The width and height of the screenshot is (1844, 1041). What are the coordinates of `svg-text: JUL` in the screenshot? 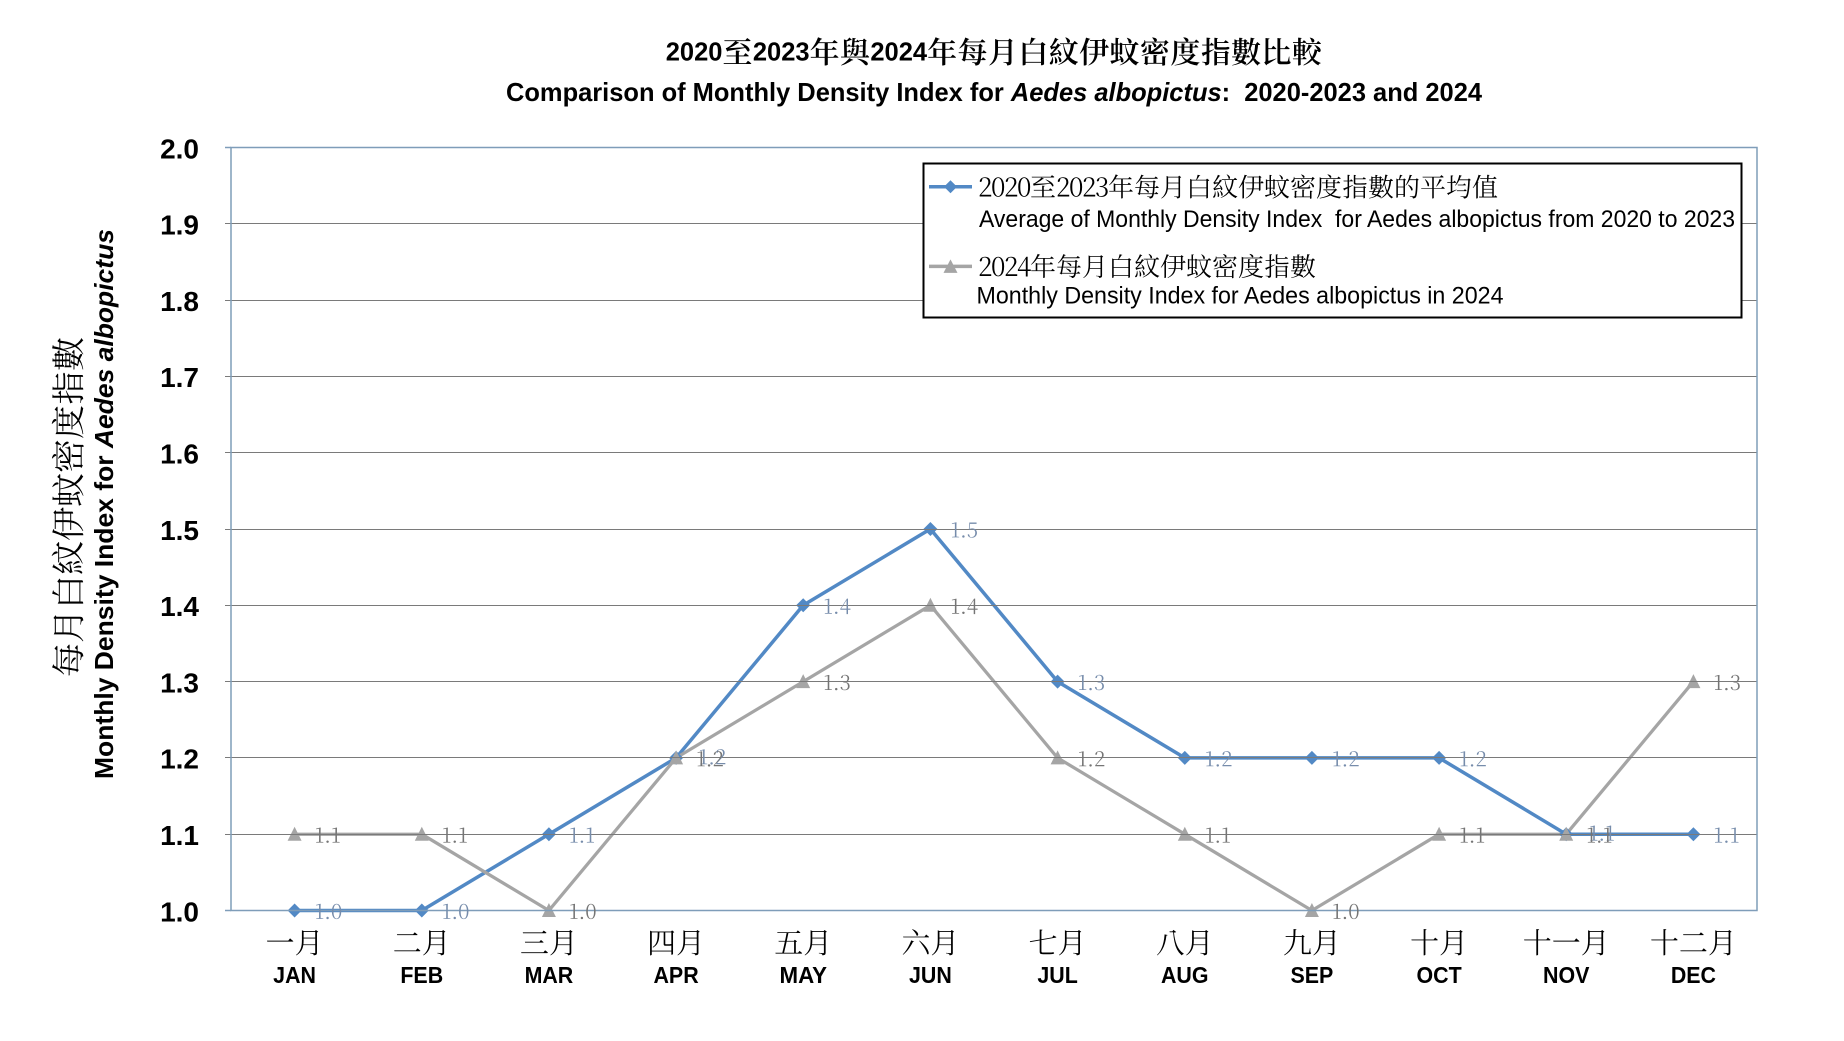 It's located at (1057, 975).